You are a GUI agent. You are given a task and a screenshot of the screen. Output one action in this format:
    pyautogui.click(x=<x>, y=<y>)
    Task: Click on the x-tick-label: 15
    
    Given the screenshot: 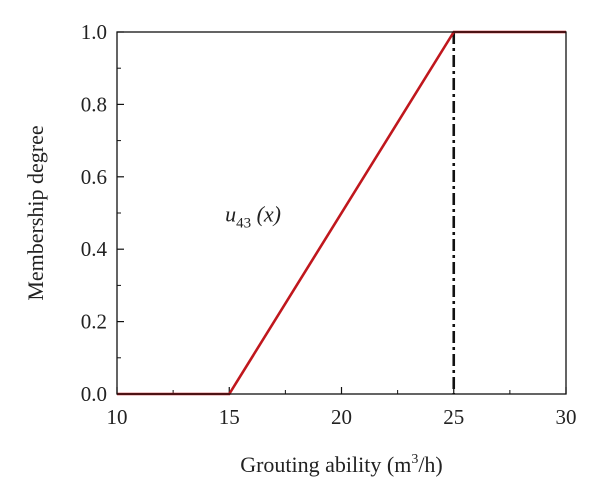 What is the action you would take?
    pyautogui.click(x=229, y=417)
    